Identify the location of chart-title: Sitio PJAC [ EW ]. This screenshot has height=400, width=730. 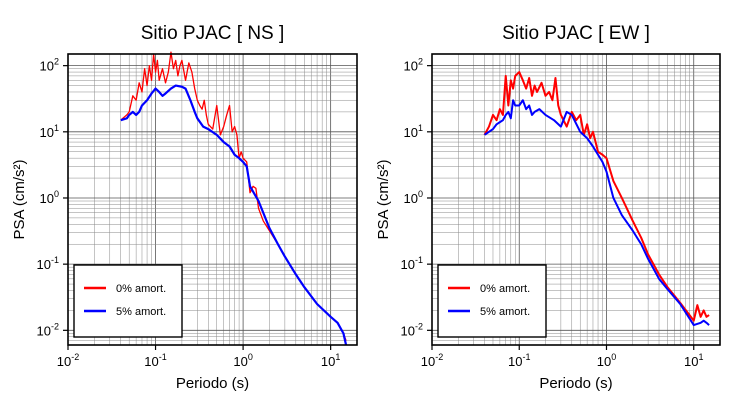
(576, 33).